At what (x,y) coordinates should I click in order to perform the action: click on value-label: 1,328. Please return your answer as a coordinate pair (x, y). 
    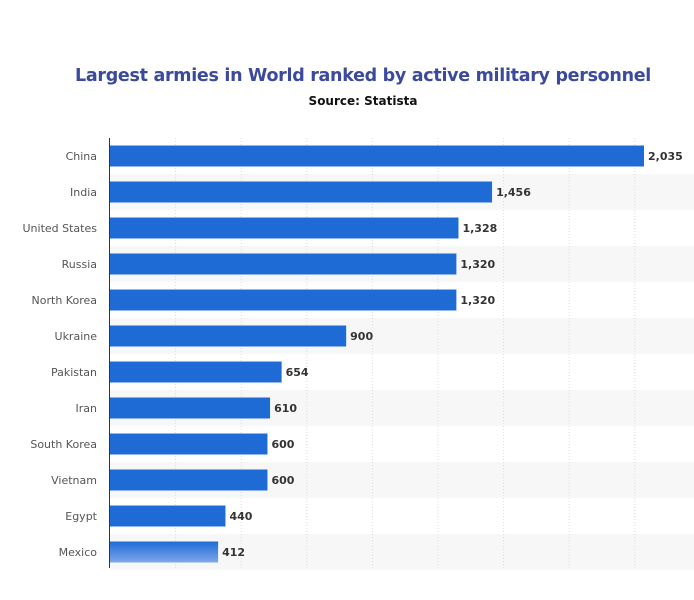
    Looking at the image, I should click on (479, 228).